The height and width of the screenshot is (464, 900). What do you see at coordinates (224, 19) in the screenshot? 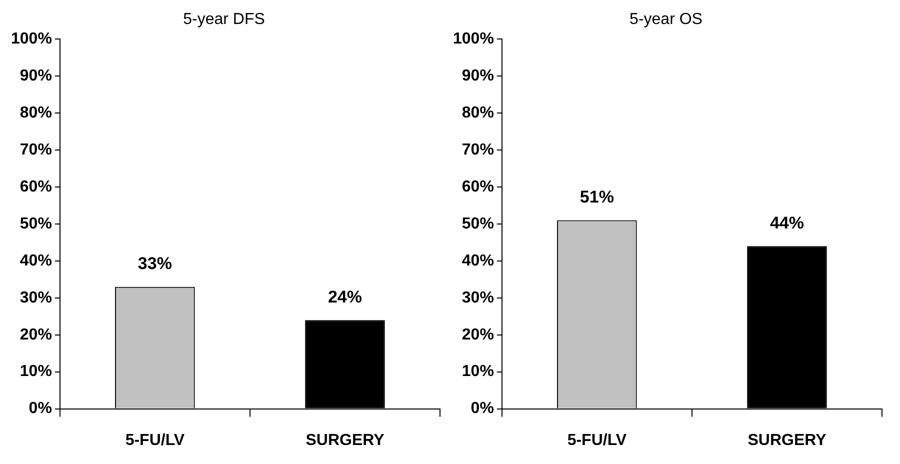
I see `chart-title: 5-year DFS` at bounding box center [224, 19].